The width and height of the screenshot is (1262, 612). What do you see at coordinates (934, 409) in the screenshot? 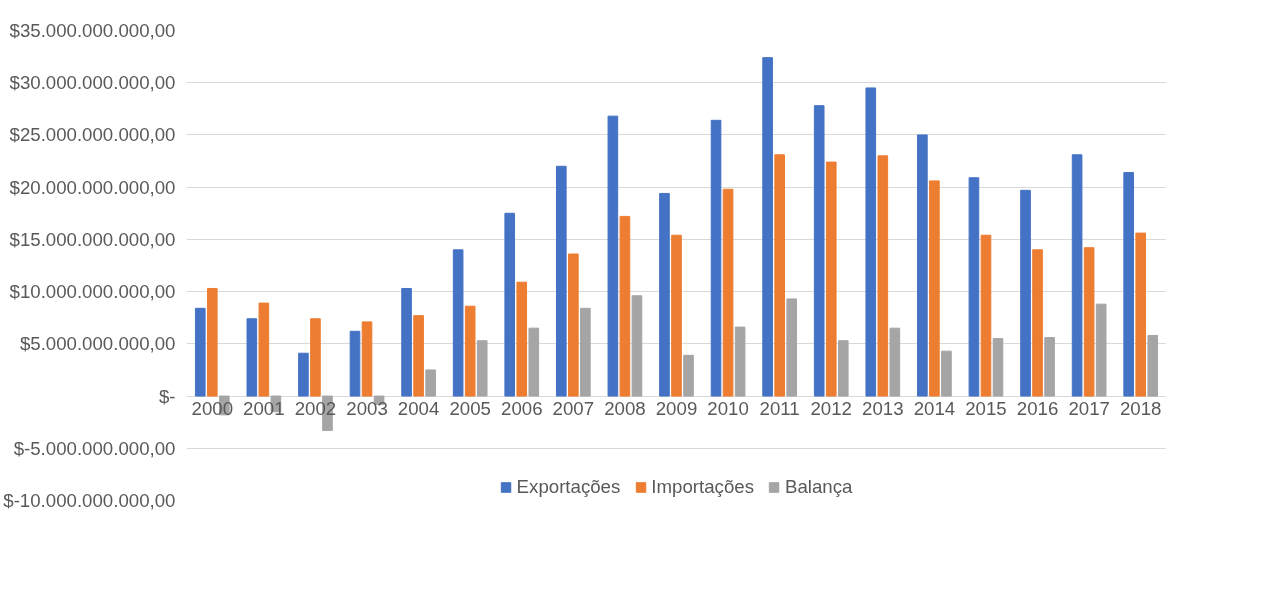
I see `x-tick-label: 2014` at bounding box center [934, 409].